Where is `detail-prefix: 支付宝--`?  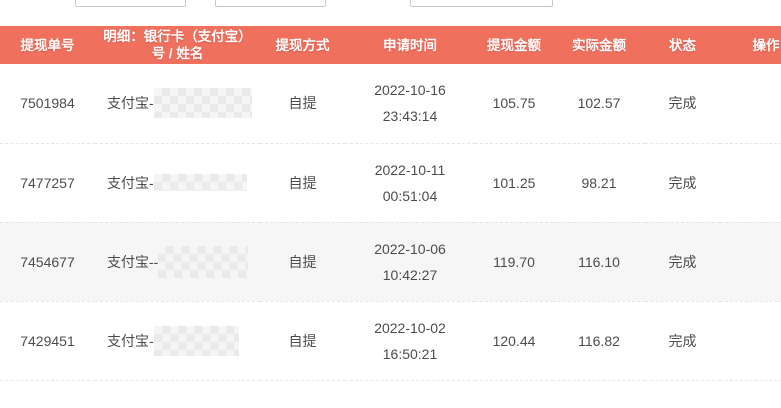 detail-prefix: 支付宝-- is located at coordinates (133, 261).